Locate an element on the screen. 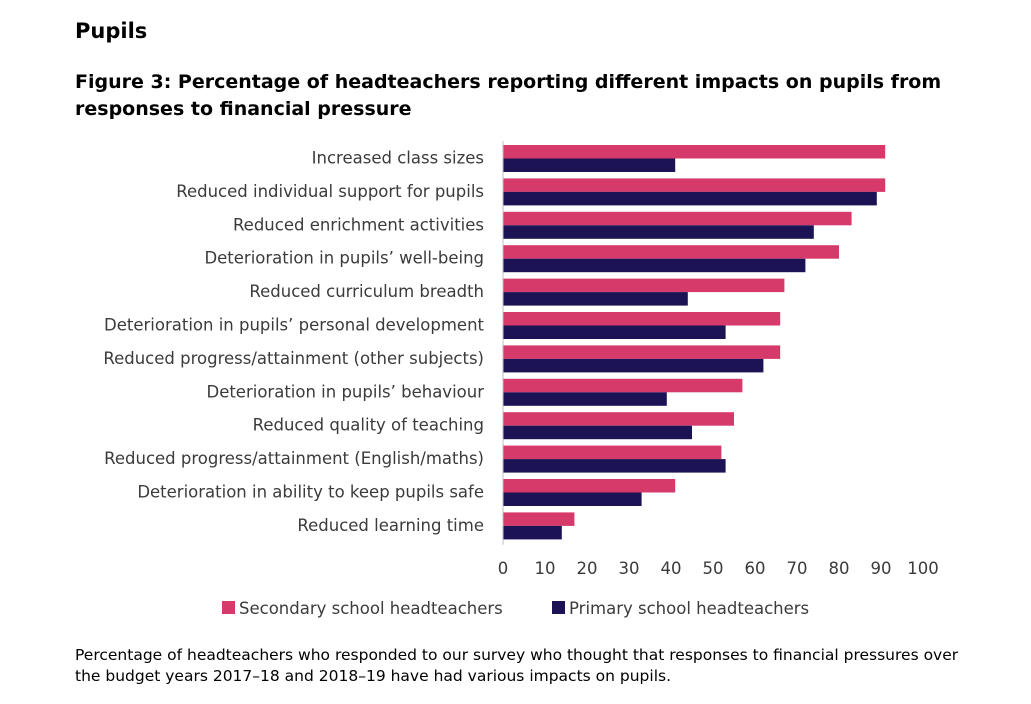 The height and width of the screenshot is (704, 1031). legend-label: Secondary school headteachers is located at coordinates (371, 608).